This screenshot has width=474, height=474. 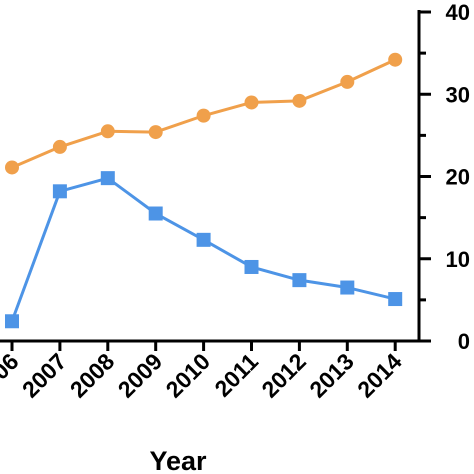 I want to click on x-tick-label: 2008, so click(x=92, y=375).